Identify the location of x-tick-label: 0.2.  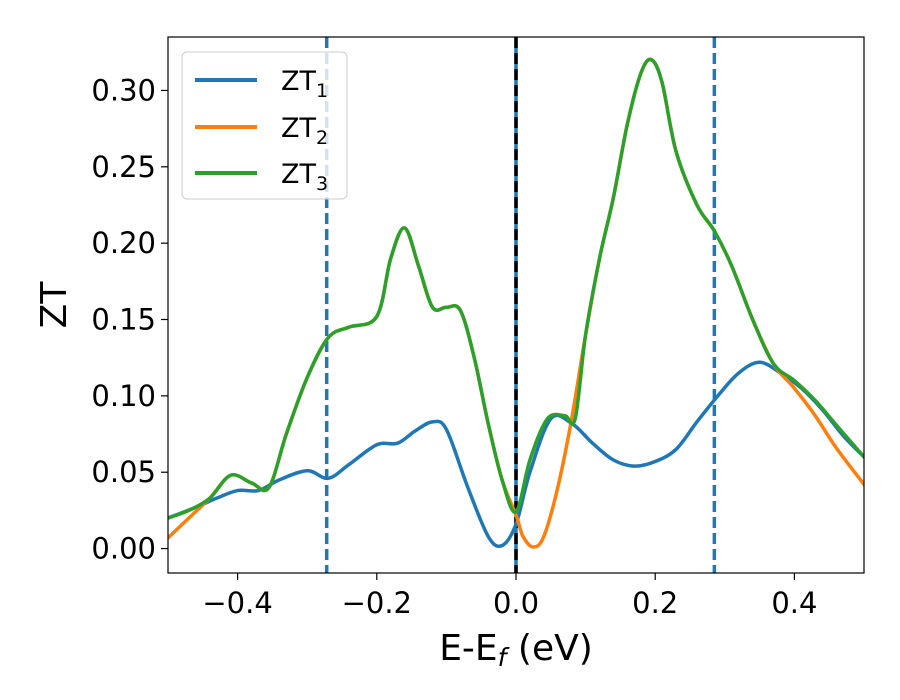
(655, 603).